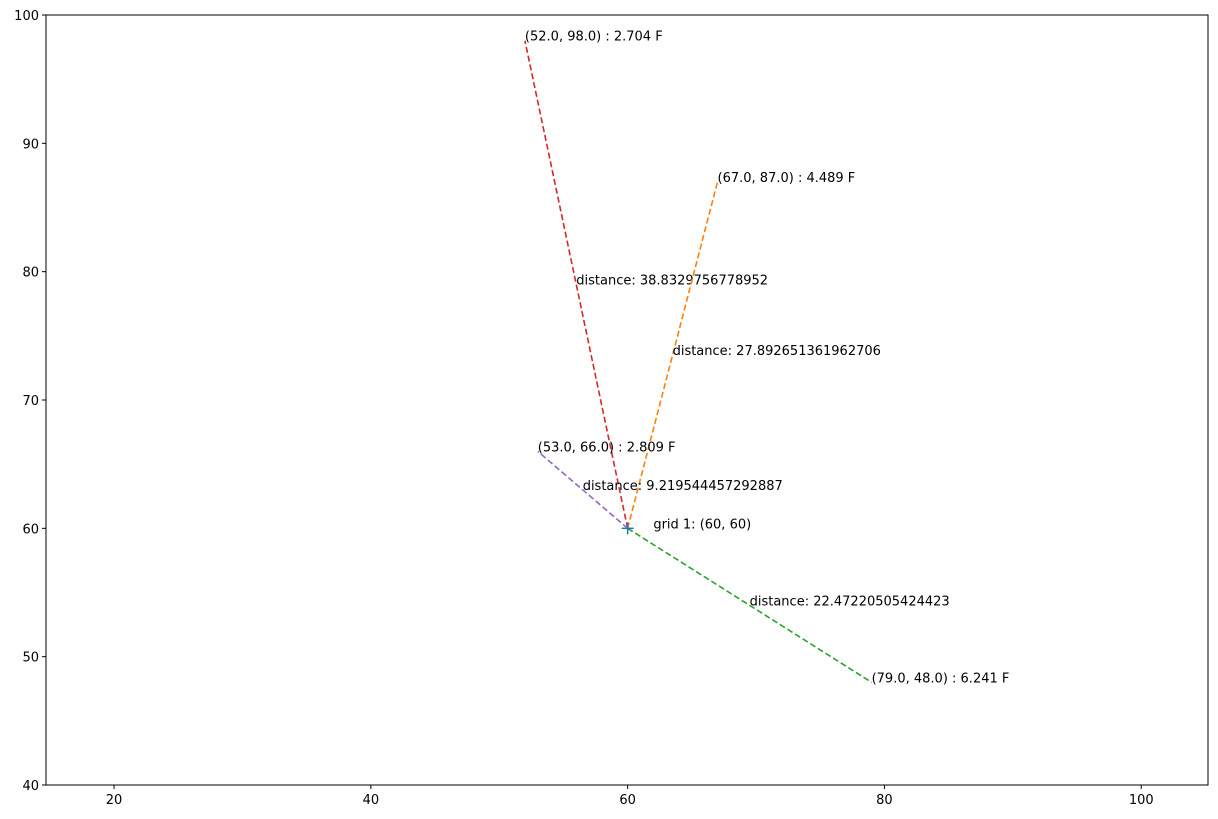 The height and width of the screenshot is (819, 1218). I want to click on y-tick-label: 60, so click(30, 529).